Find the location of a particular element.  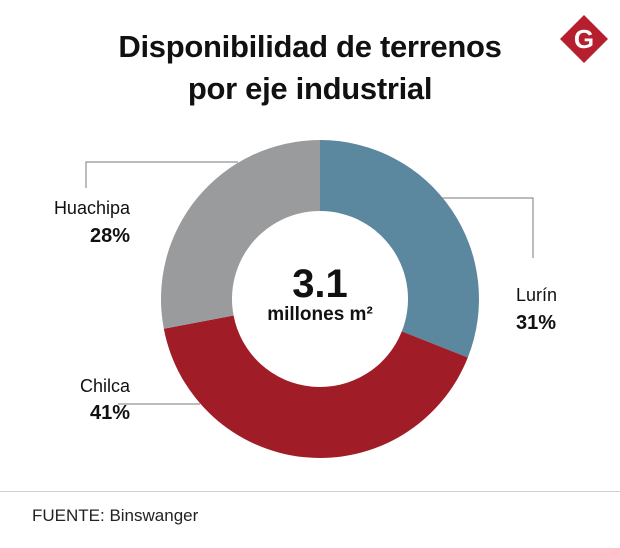

chart-title-line-1: Disponibilidad de terrenos is located at coordinates (310, 46).